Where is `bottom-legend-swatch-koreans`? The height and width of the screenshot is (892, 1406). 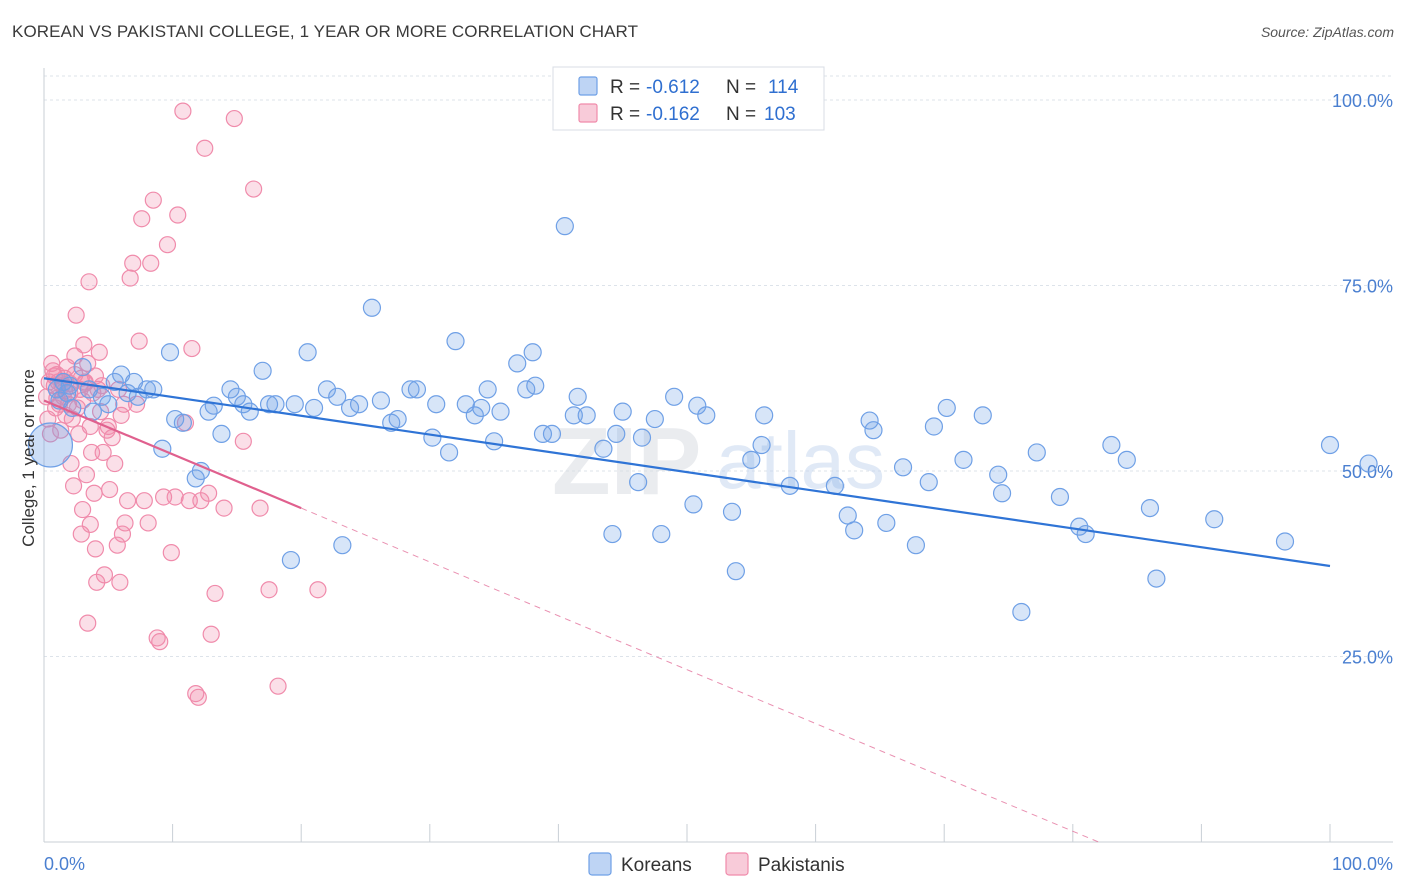
bottom-legend-swatch-koreans is located at coordinates (600, 864).